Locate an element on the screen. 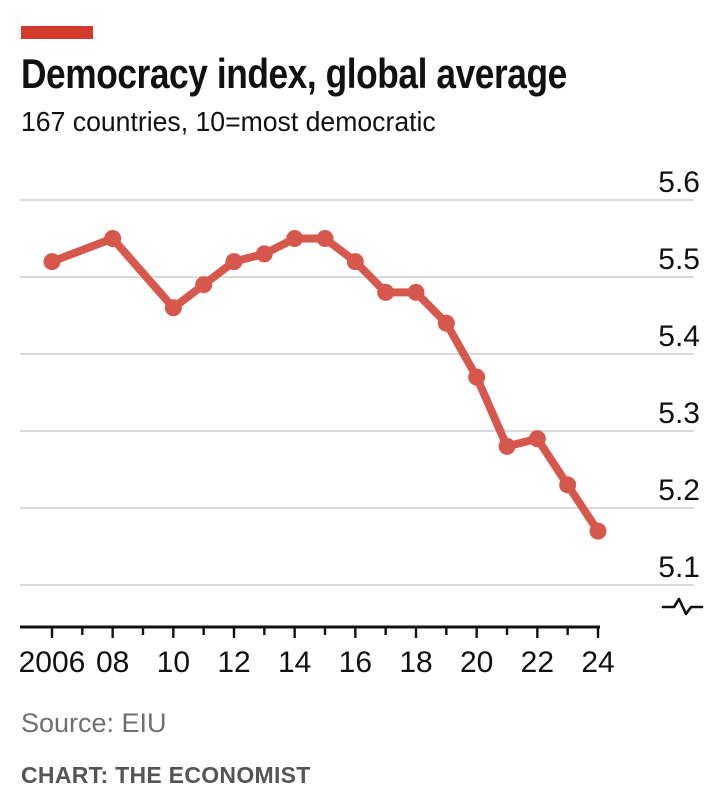  x-axis-label: 24 is located at coordinates (597, 662).